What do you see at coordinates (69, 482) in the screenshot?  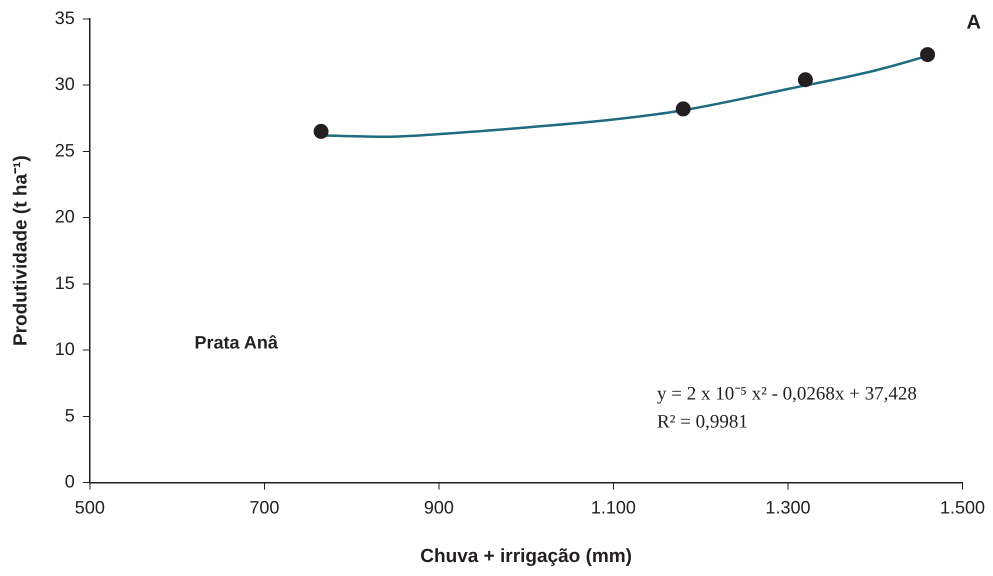 I see `y-tick-label: 0` at bounding box center [69, 482].